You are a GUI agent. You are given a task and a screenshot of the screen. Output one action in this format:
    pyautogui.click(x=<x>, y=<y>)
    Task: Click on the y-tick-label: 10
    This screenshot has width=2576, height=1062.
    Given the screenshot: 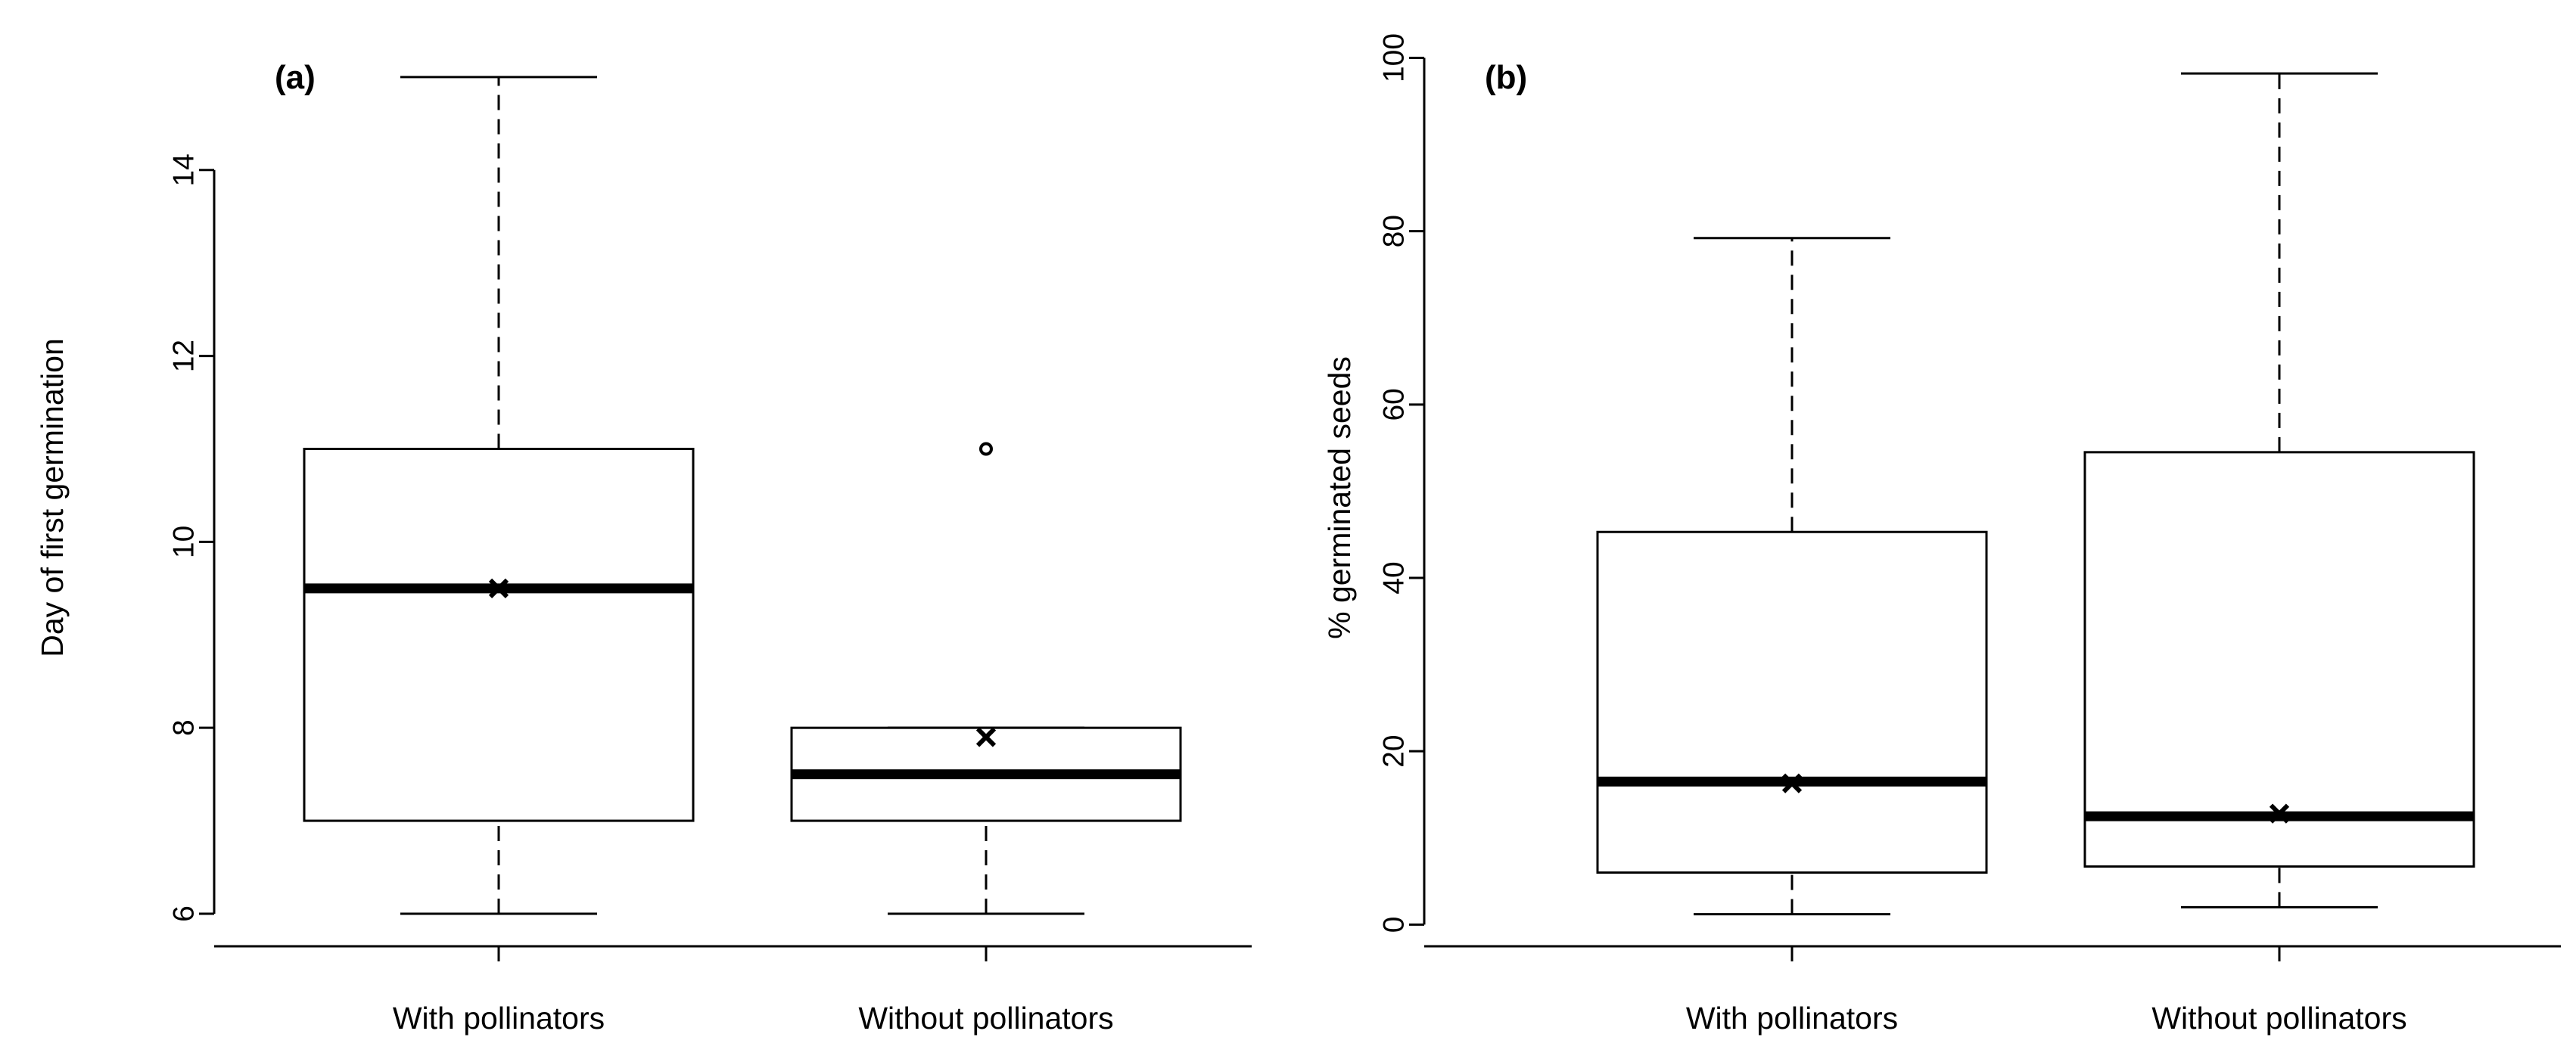 What is the action you would take?
    pyautogui.click(x=183, y=542)
    